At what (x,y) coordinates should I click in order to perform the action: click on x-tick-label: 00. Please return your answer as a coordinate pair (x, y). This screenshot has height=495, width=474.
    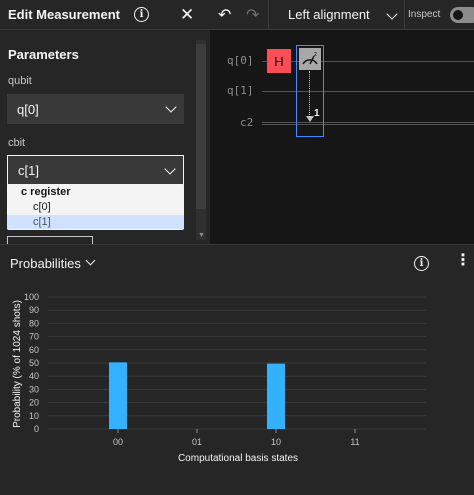
    Looking at the image, I should click on (118, 442).